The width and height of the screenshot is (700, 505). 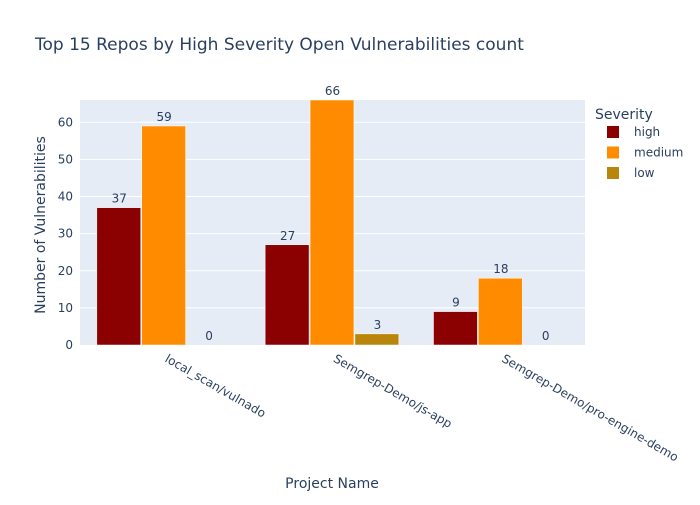 What do you see at coordinates (119, 199) in the screenshot?
I see `data-label: 37` at bounding box center [119, 199].